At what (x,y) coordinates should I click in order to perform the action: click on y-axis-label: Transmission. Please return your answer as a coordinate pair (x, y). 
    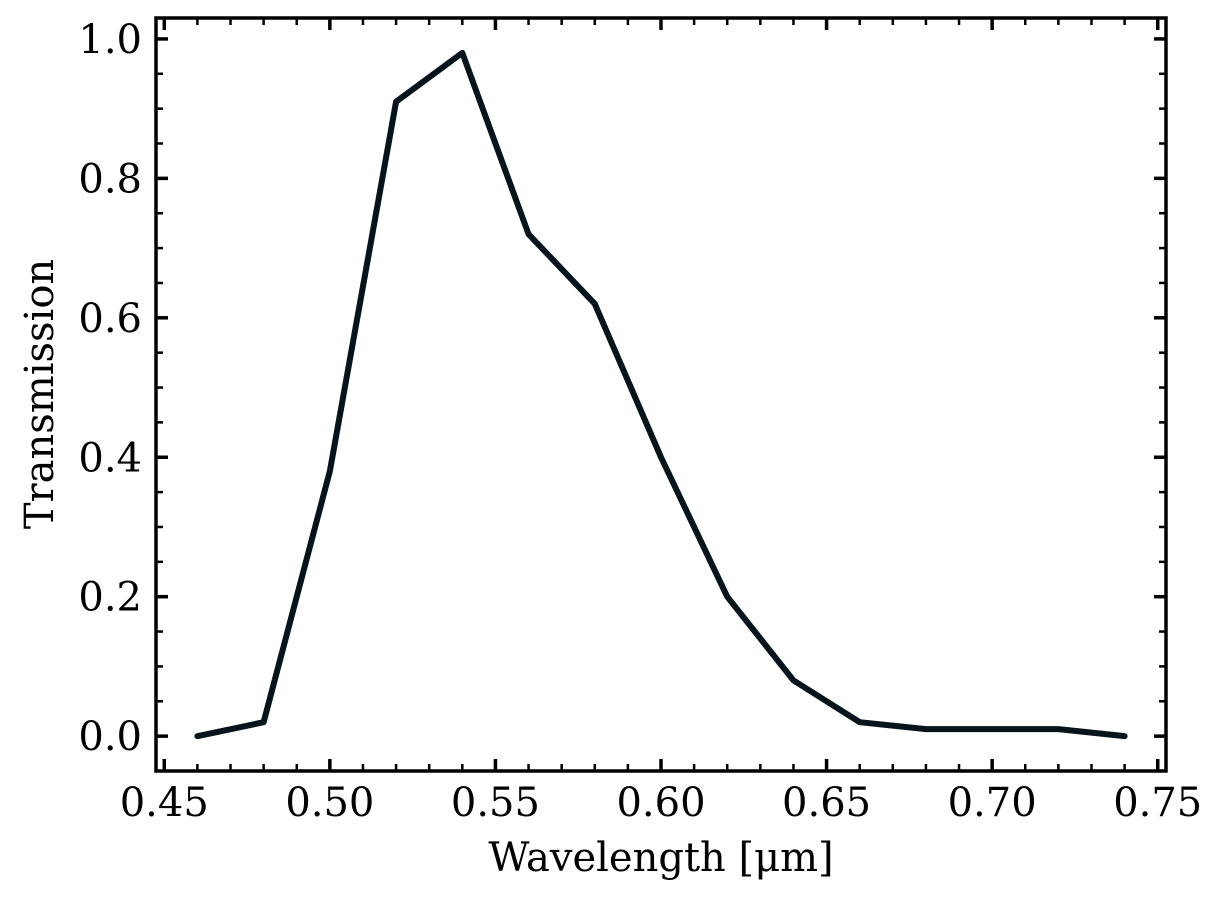
    Looking at the image, I should click on (40, 394).